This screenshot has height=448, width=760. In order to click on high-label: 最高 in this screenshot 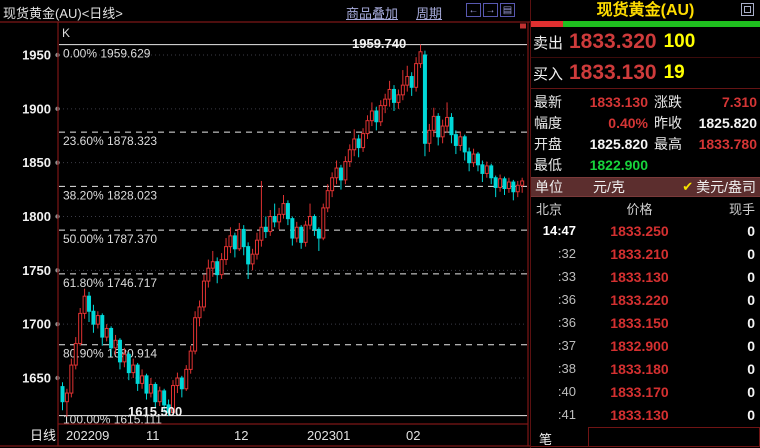, I will do `click(668, 143)`.